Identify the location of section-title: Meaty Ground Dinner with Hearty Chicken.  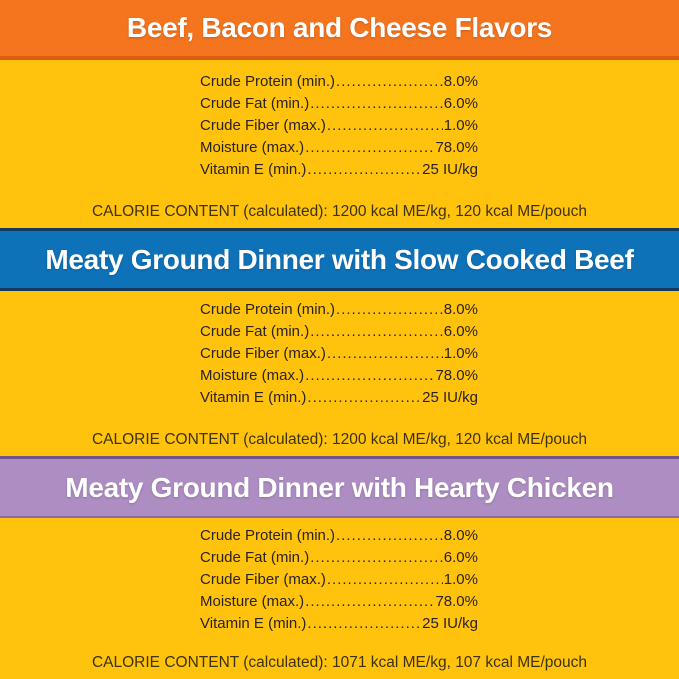
(339, 487).